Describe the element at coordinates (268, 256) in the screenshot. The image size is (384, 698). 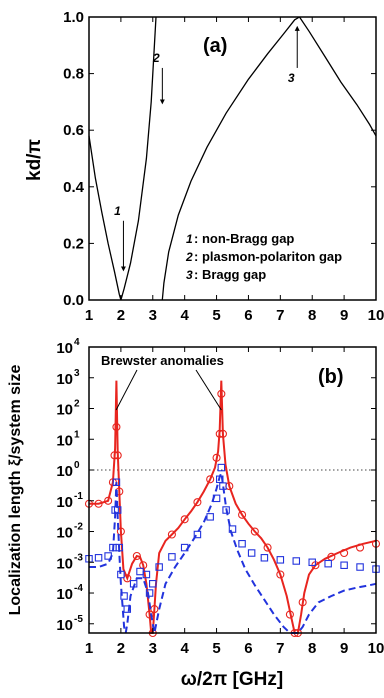
I see `legend-text-2: : plasmon-polariton gap` at that location.